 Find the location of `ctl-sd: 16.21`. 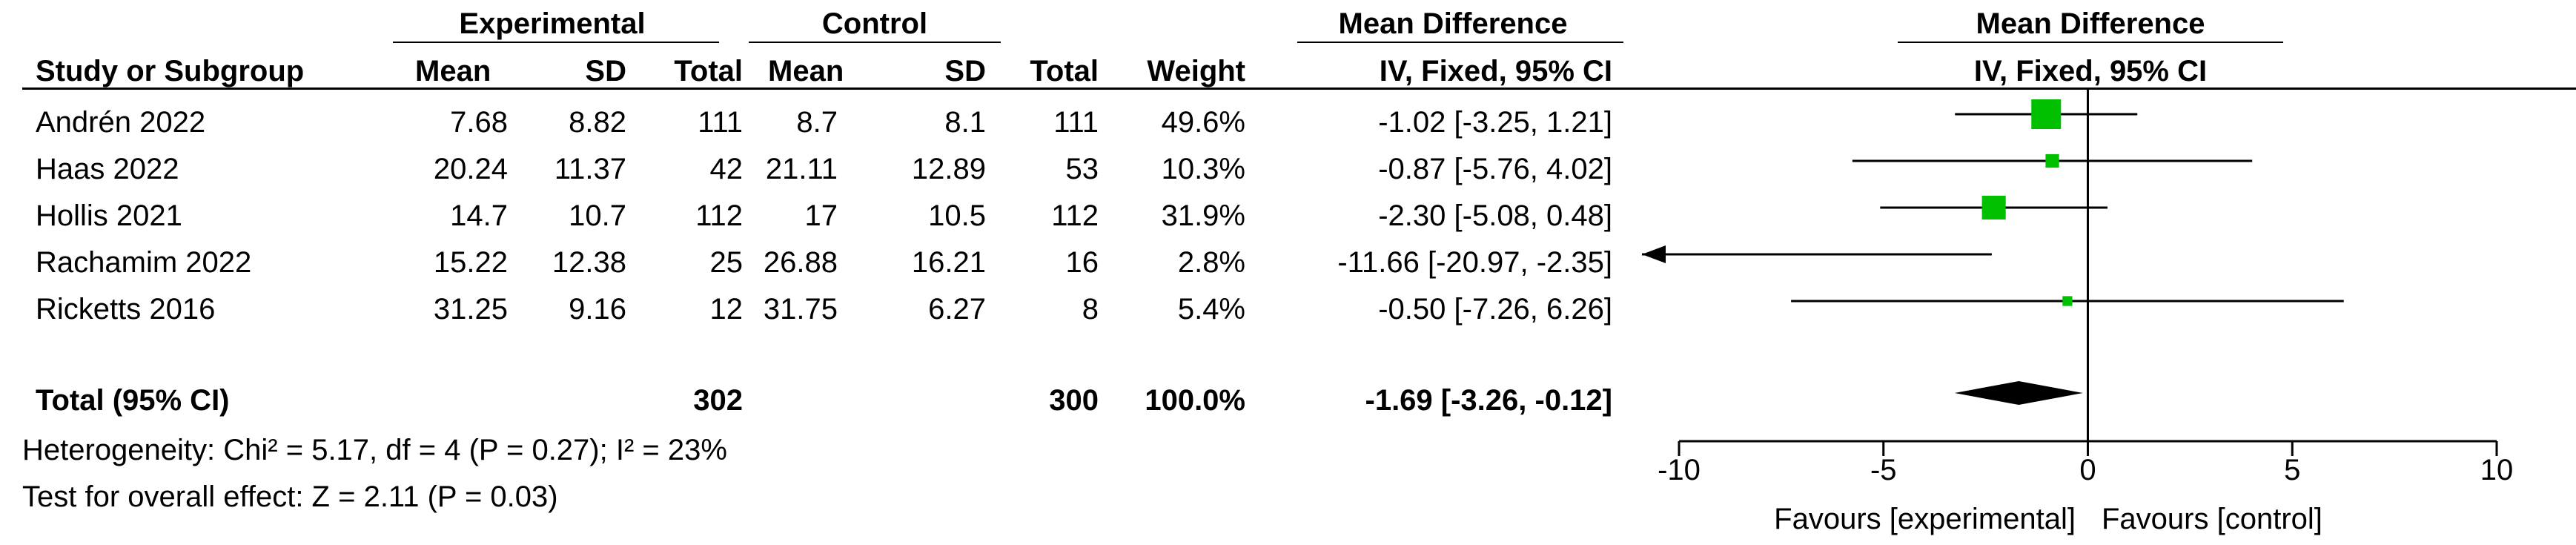

ctl-sd: 16.21 is located at coordinates (948, 262).